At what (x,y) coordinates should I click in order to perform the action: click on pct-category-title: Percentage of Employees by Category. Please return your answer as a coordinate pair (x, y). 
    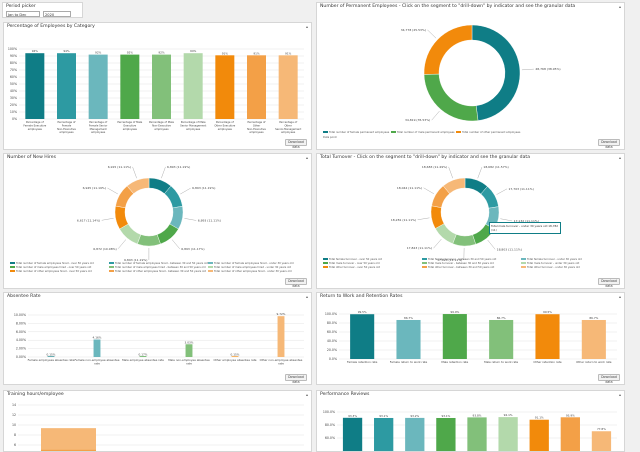
    Looking at the image, I should click on (51, 26).